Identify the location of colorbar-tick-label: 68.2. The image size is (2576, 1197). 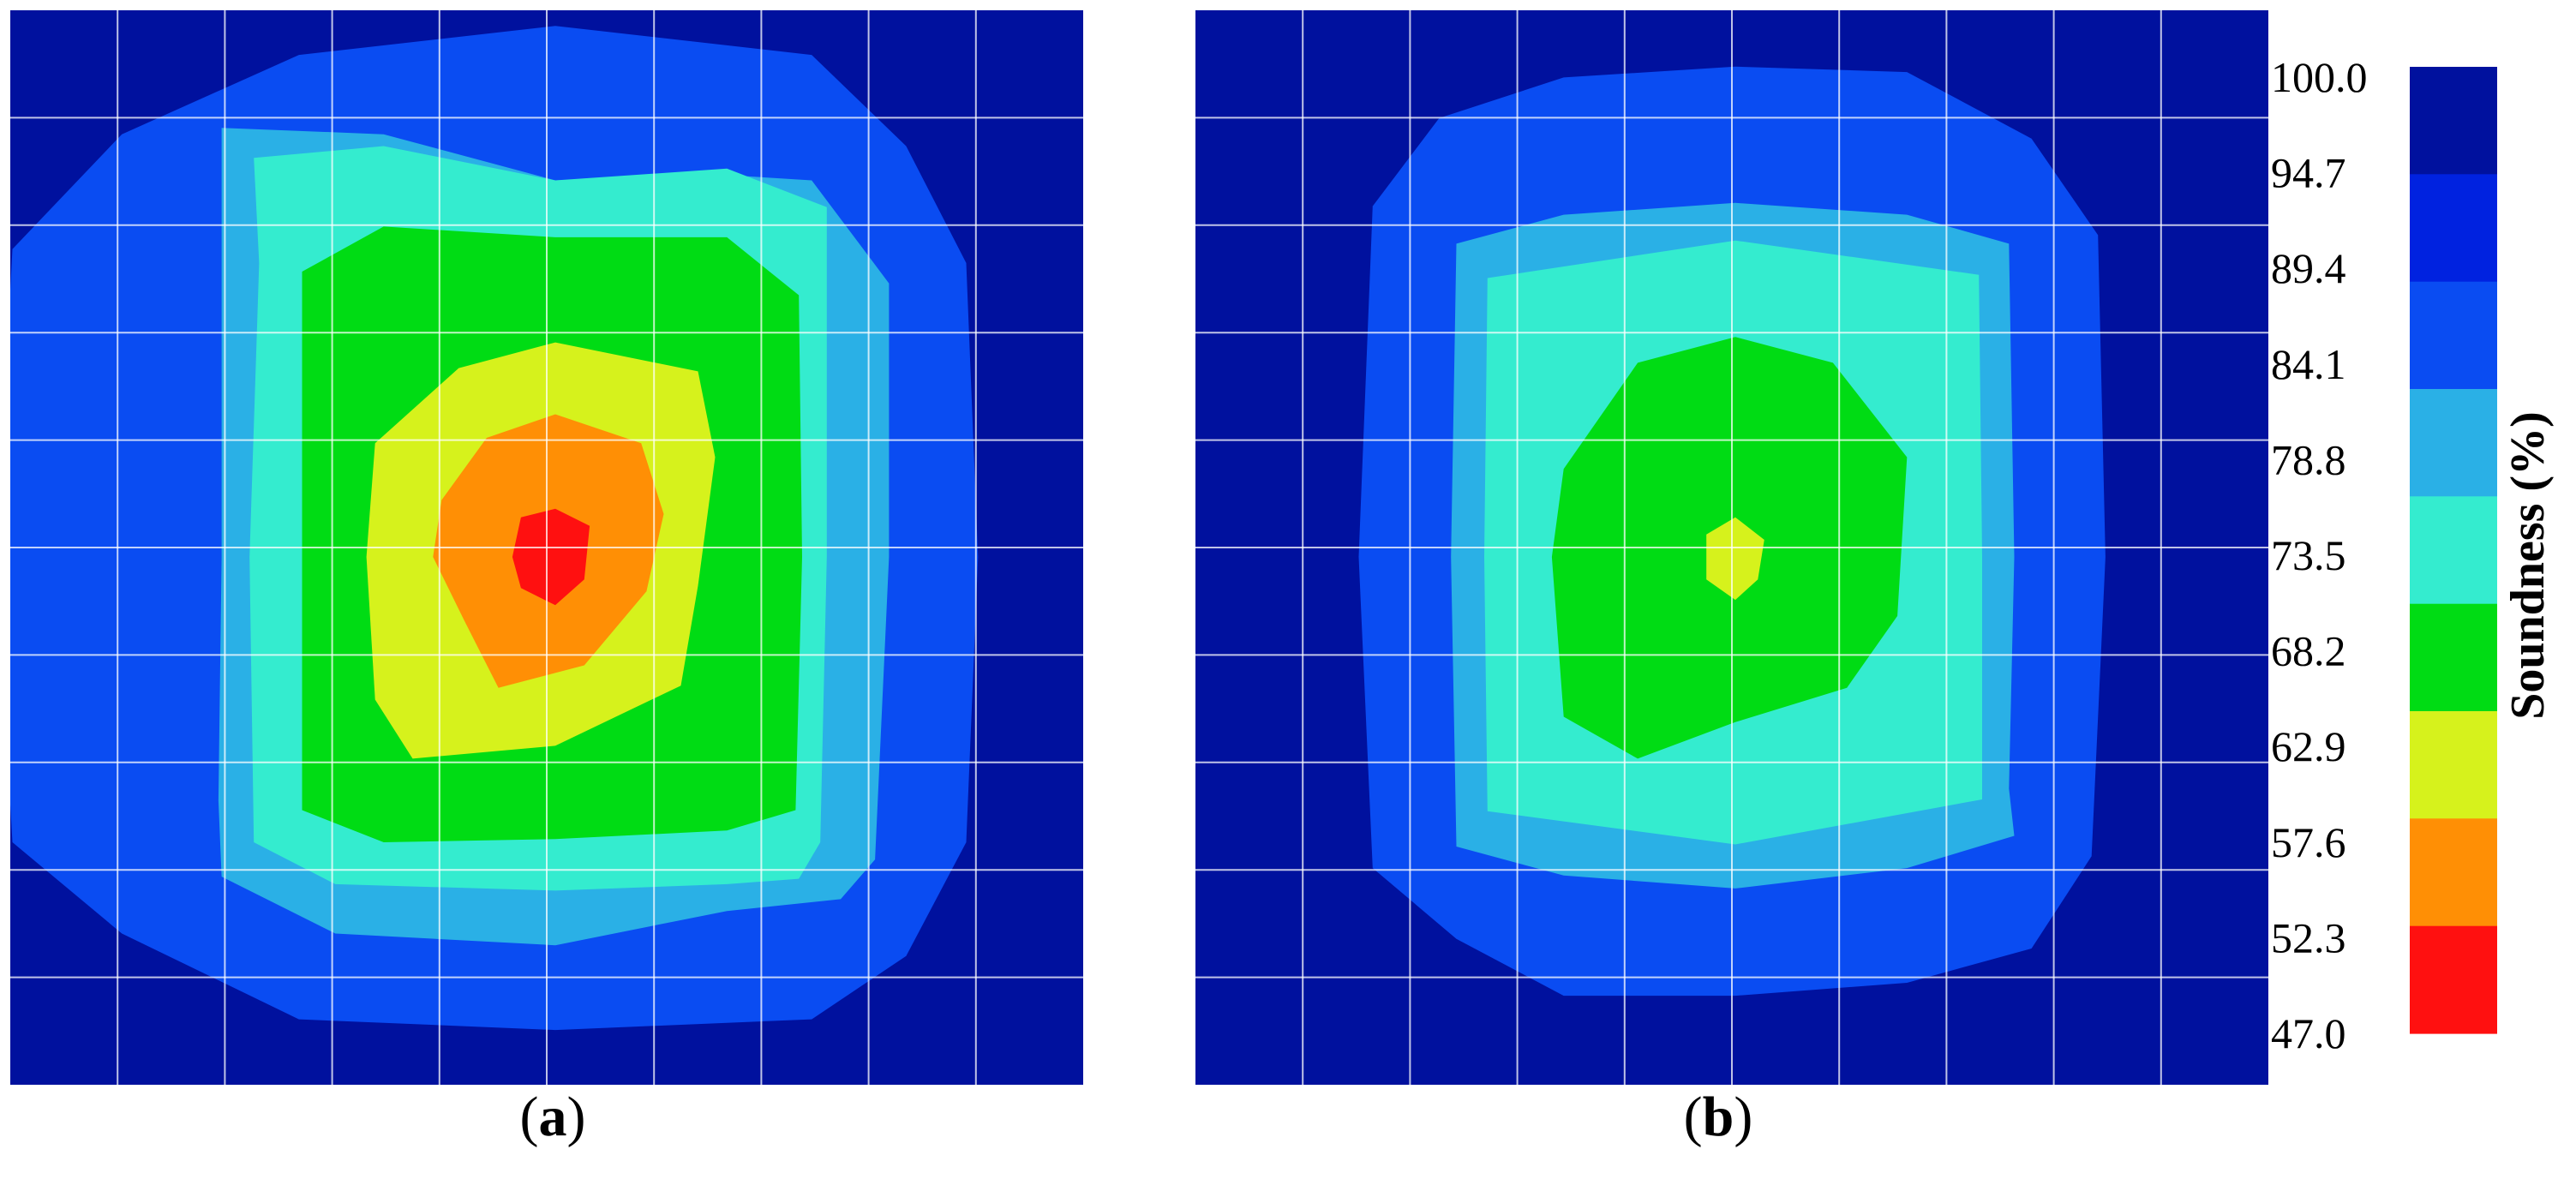
(2308, 651).